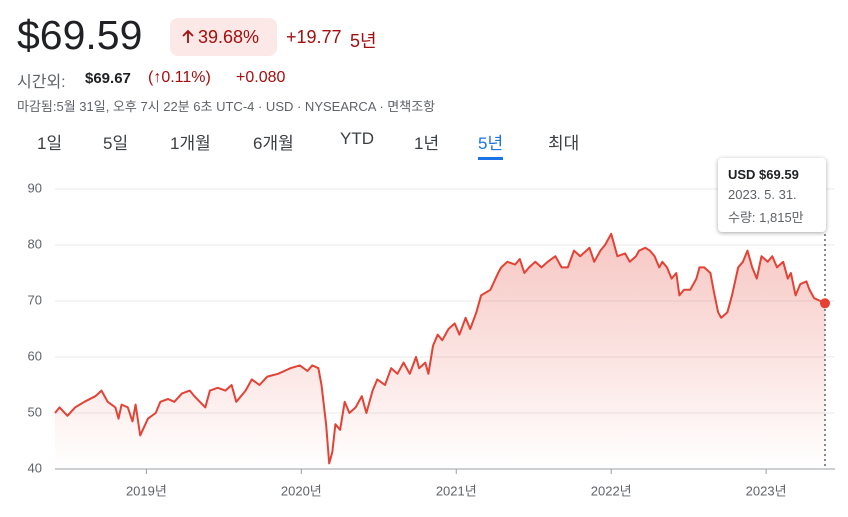 This screenshot has width=848, height=517. Describe the element at coordinates (763, 174) in the screenshot. I see `tooltip-price: USD $69.59` at that location.